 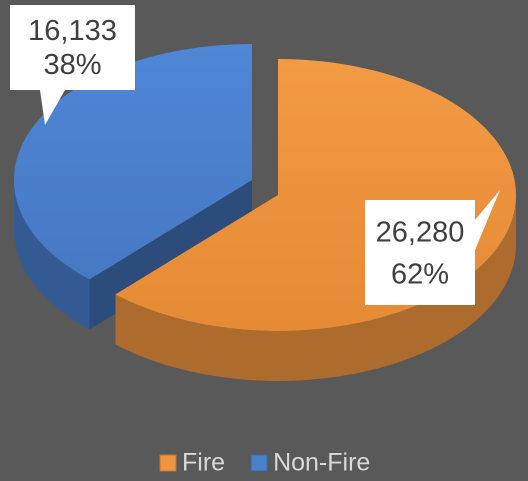 I want to click on legend-label: Fire, so click(x=203, y=463).